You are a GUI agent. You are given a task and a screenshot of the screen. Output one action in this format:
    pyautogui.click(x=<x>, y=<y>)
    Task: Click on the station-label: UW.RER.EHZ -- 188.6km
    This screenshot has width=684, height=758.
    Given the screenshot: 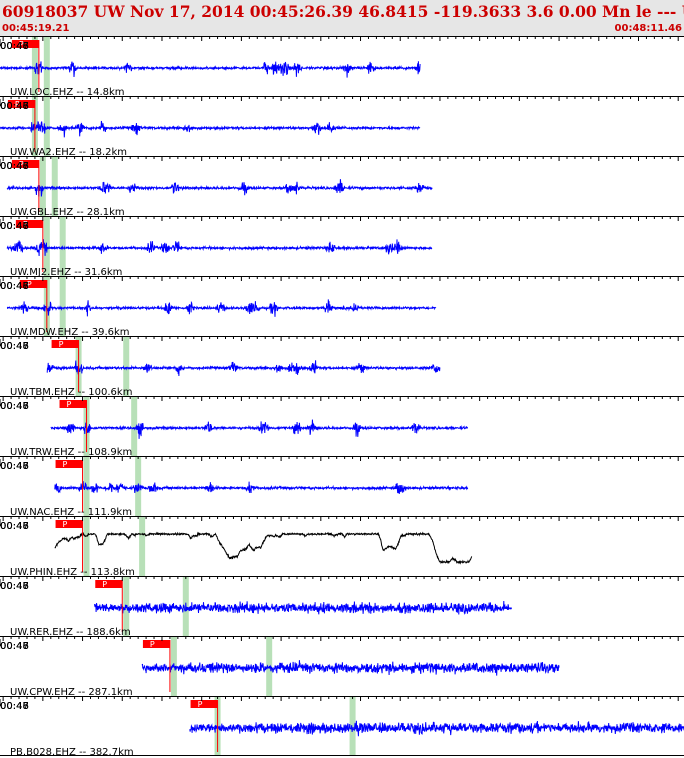 What is the action you would take?
    pyautogui.click(x=70, y=632)
    